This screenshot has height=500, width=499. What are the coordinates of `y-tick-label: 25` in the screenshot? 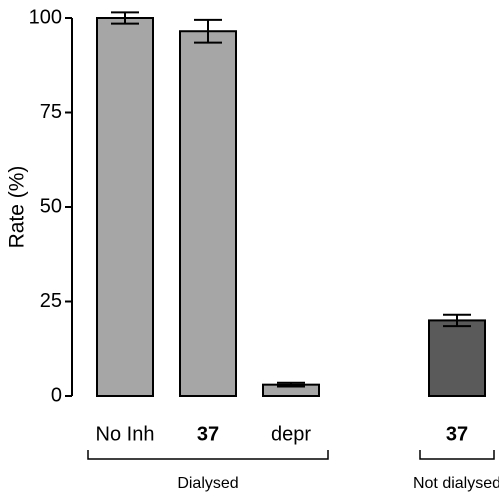 It's located at (51, 301).